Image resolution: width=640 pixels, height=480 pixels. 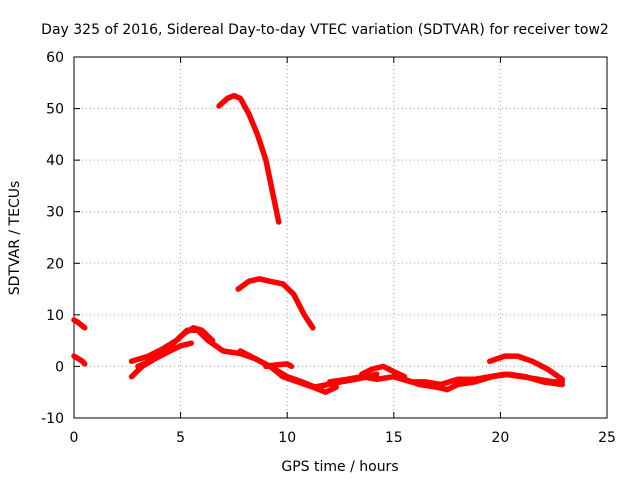 I want to click on x-tick-label: 25, so click(x=607, y=438).